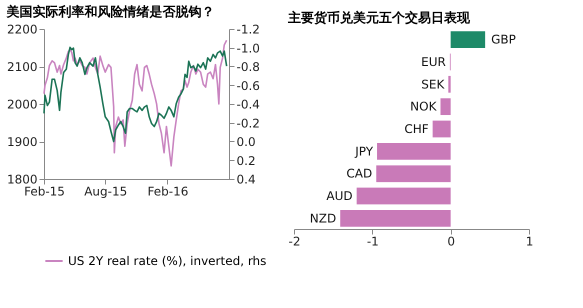  Describe the element at coordinates (248, 67) in the screenshot. I see `y2-tick-label: -0.8` at that location.